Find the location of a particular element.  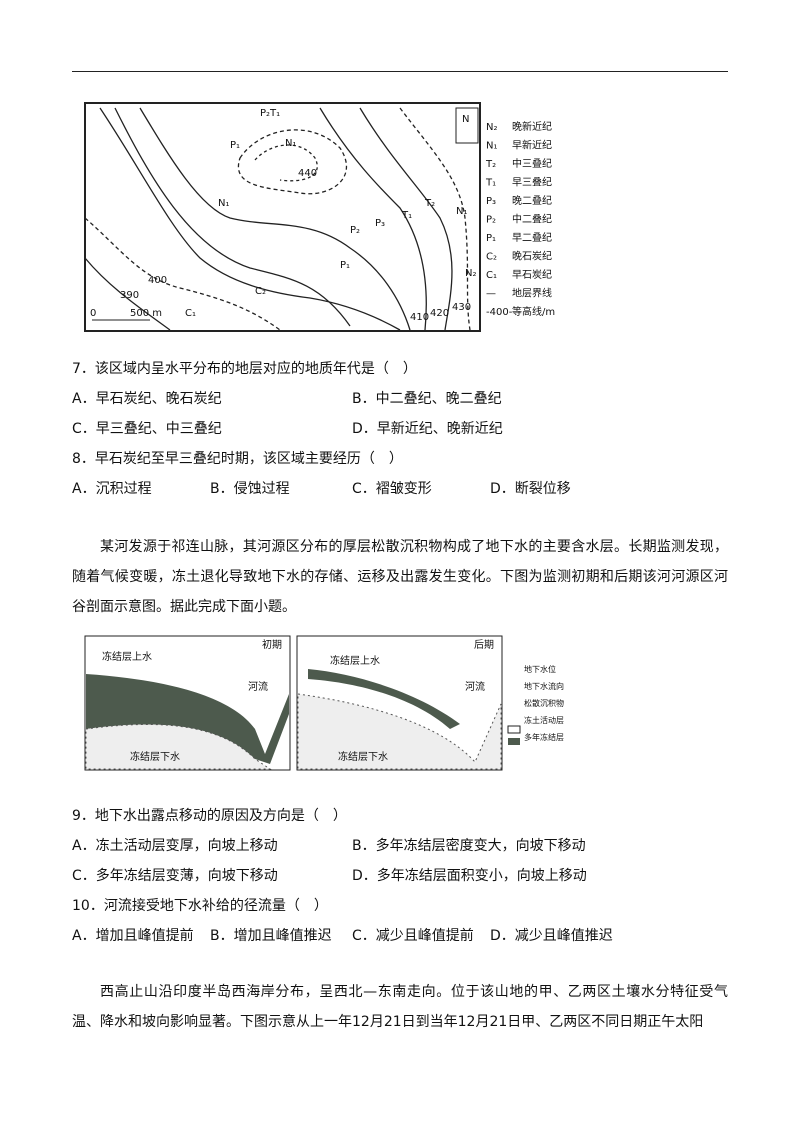

legend-name: 松散沉积物 is located at coordinates (544, 703).